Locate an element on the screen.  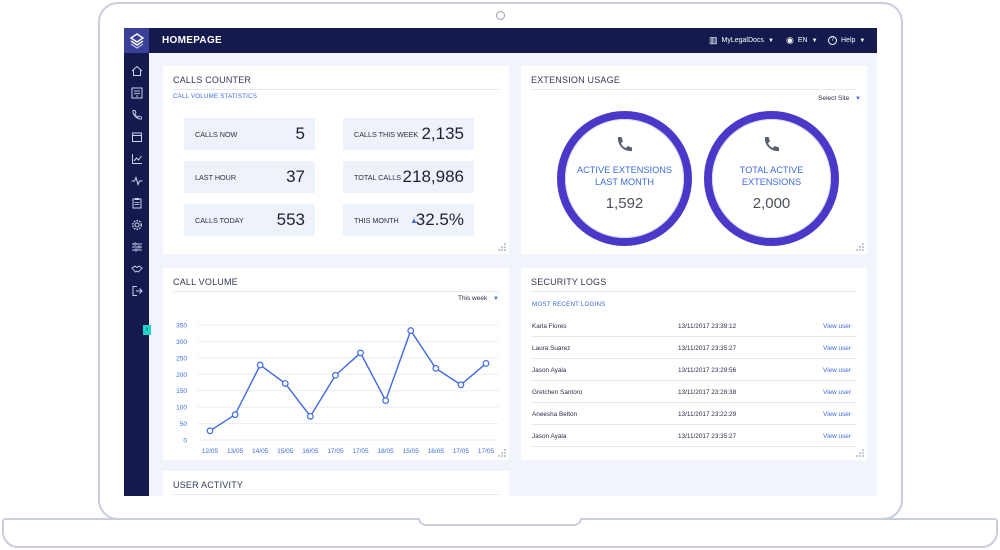
building-icon: ▥ is located at coordinates (713, 40).